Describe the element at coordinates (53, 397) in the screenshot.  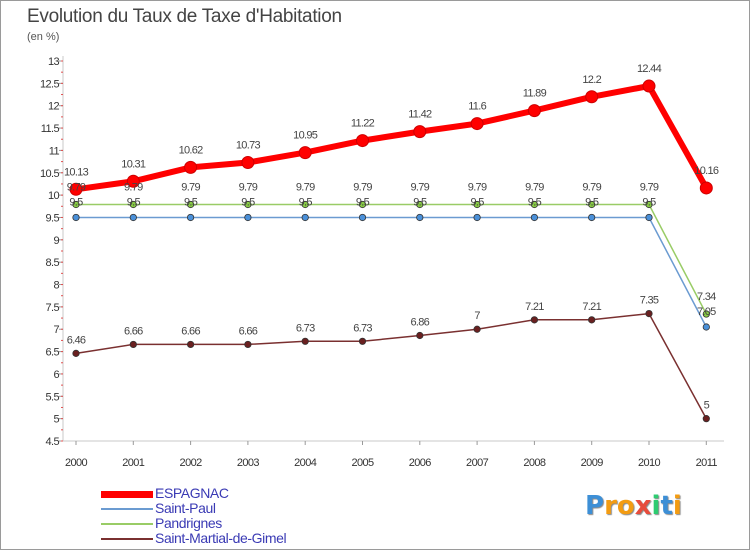
I see `y-tick-label: 5.5` at that location.